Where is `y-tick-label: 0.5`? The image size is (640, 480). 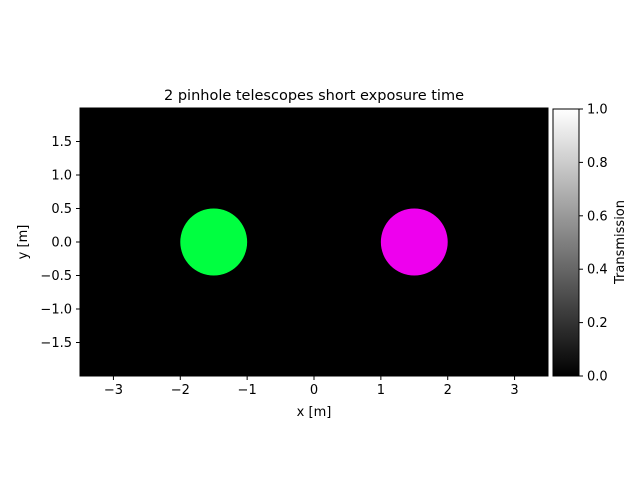
y-tick-label: 0.5 is located at coordinates (61, 209).